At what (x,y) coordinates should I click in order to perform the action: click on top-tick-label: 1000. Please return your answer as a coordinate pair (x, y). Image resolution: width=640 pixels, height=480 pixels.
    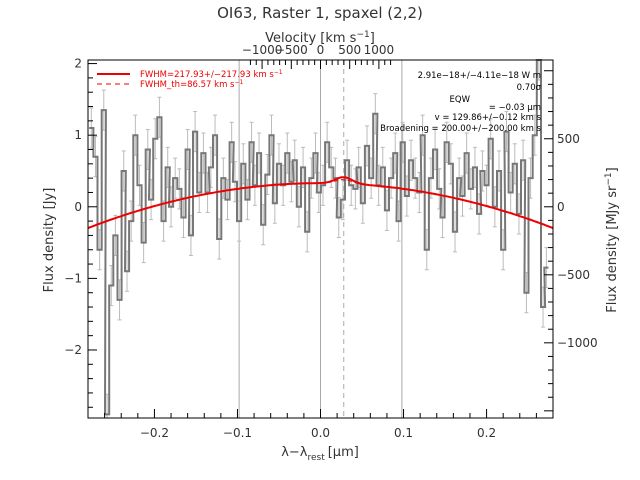
    Looking at the image, I should click on (379, 50).